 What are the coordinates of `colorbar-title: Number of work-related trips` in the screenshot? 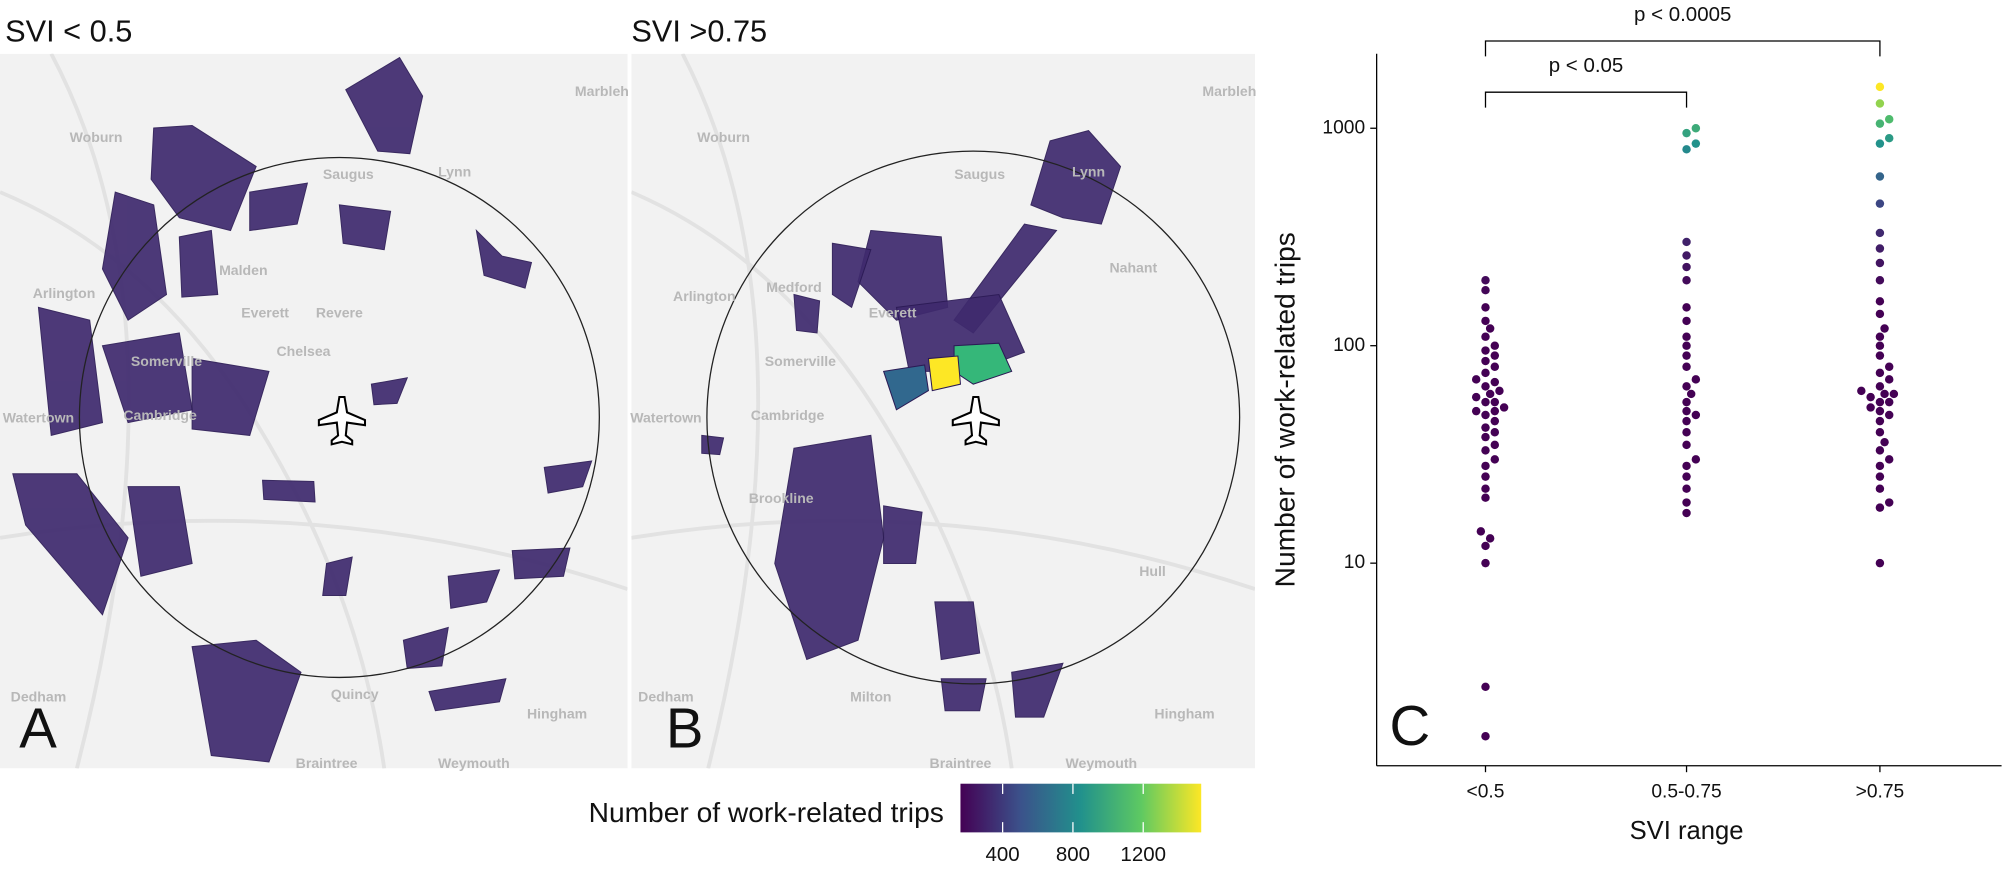 It's located at (766, 812).